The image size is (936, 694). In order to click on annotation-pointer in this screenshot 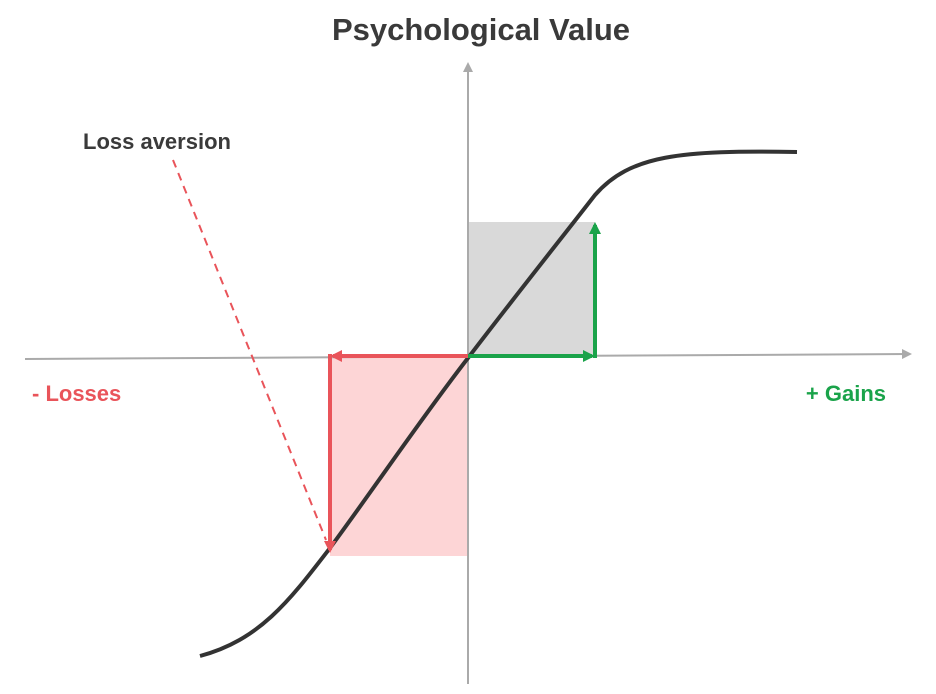, I will do `click(249, 350)`.